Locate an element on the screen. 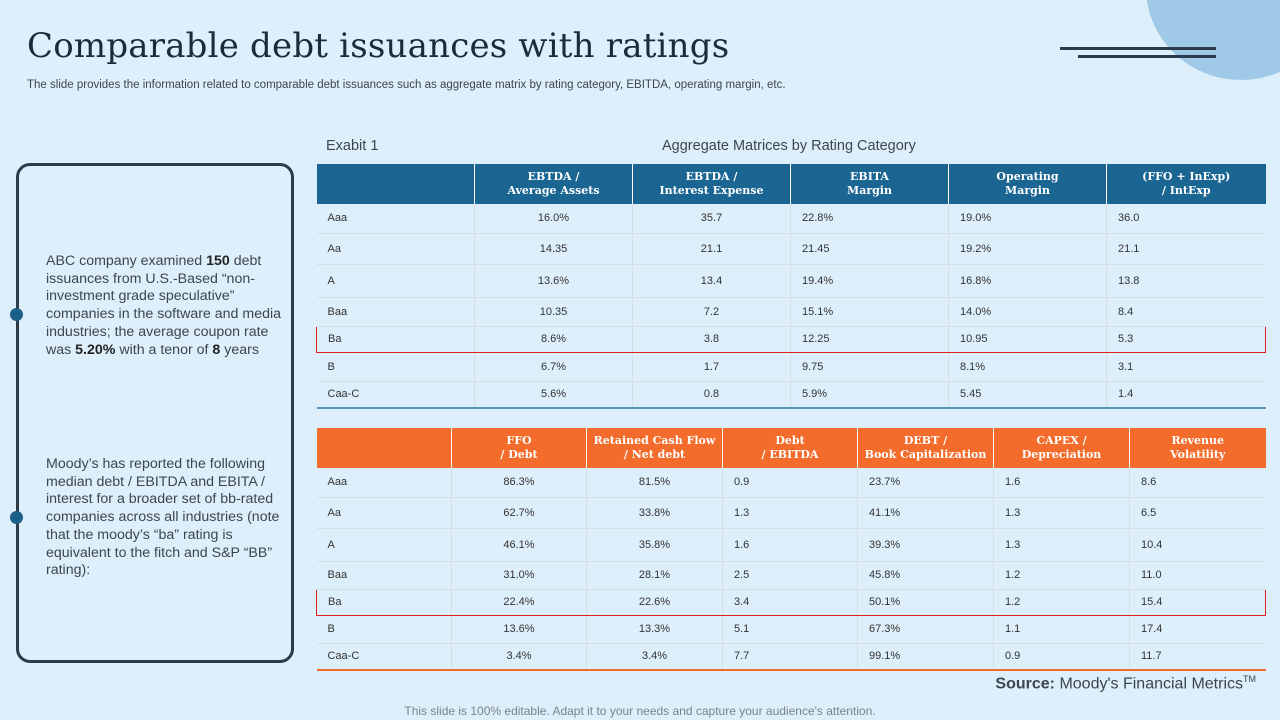 Image resolution: width=1280 pixels, height=720 pixels. value-cell: 22.6% is located at coordinates (654, 602).